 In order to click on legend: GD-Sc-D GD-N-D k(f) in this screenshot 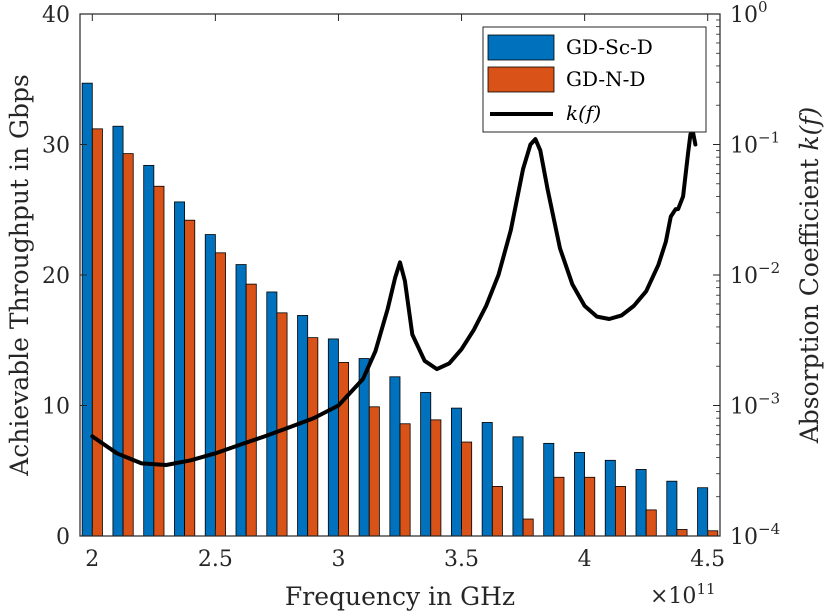, I will do `click(594, 79)`.